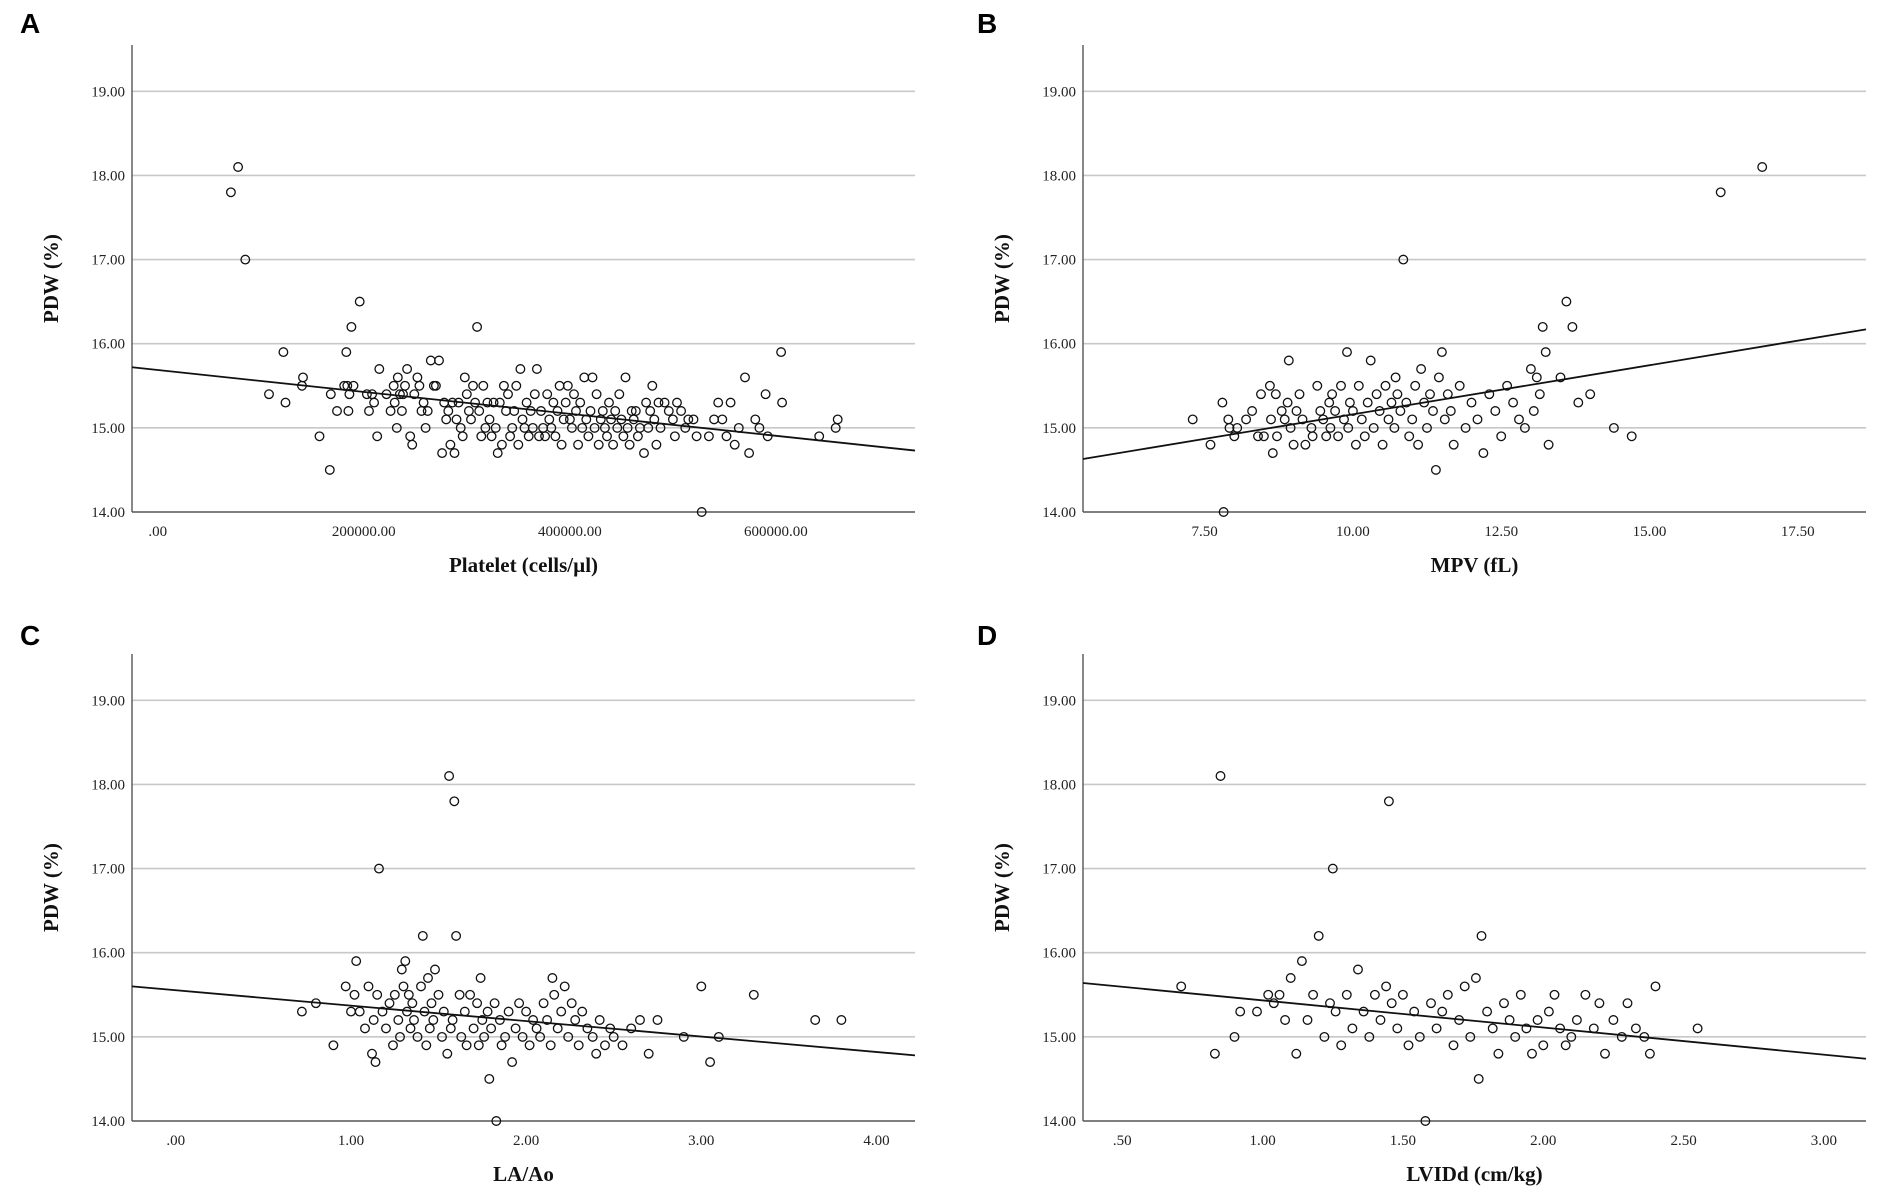  Describe the element at coordinates (701, 1141) in the screenshot. I see `x-tick-label: 3.00` at that location.